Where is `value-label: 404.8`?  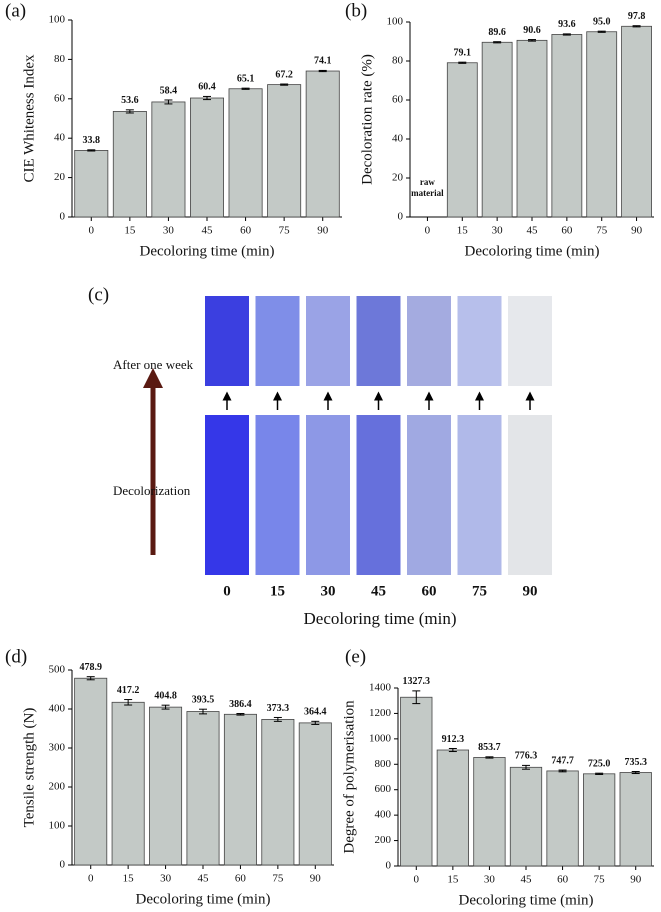
value-label: 404.8 is located at coordinates (165, 695).